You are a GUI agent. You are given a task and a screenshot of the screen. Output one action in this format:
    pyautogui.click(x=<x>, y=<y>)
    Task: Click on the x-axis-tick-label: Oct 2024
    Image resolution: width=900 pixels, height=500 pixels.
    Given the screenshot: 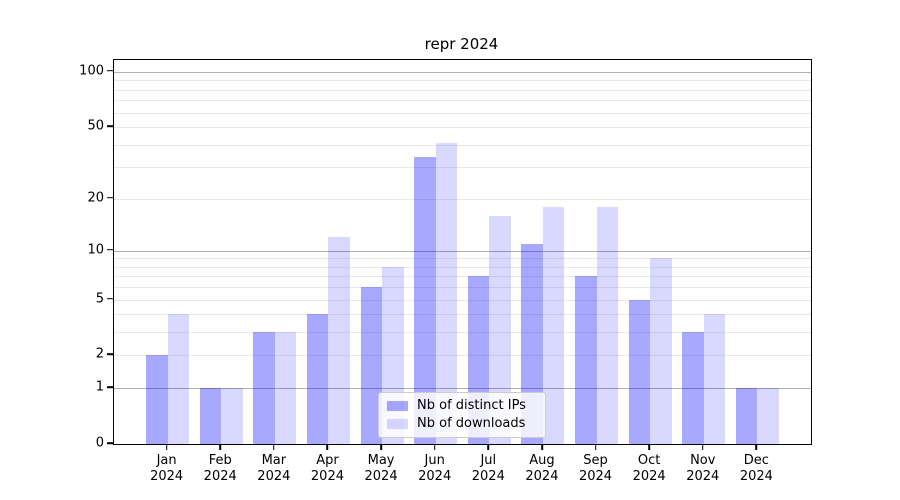 What is the action you would take?
    pyautogui.click(x=649, y=468)
    